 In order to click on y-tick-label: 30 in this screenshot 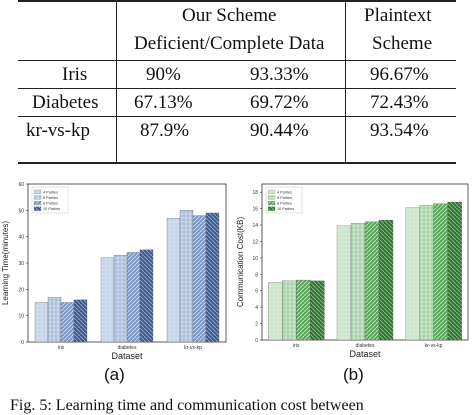, I will do `click(21, 264)`.